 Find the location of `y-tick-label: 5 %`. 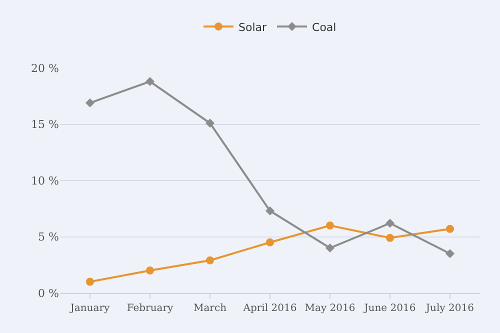

y-tick-label: 5 % is located at coordinates (48, 237).